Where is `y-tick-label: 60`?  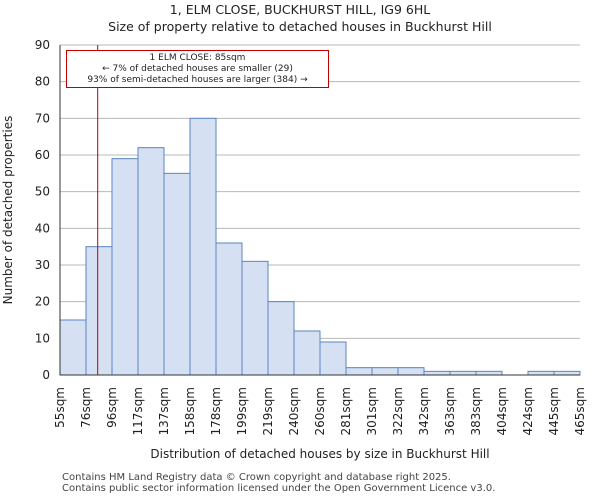
y-tick-label: 60 is located at coordinates (42, 155).